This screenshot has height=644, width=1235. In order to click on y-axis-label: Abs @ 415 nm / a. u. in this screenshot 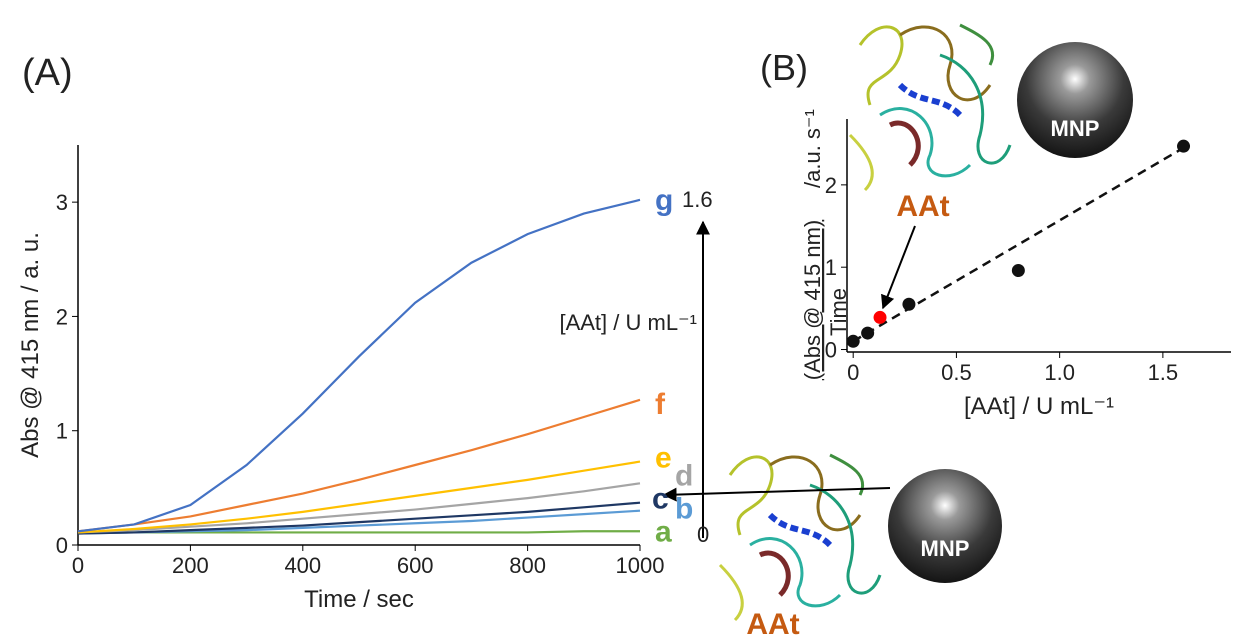, I will do `click(30, 345)`.